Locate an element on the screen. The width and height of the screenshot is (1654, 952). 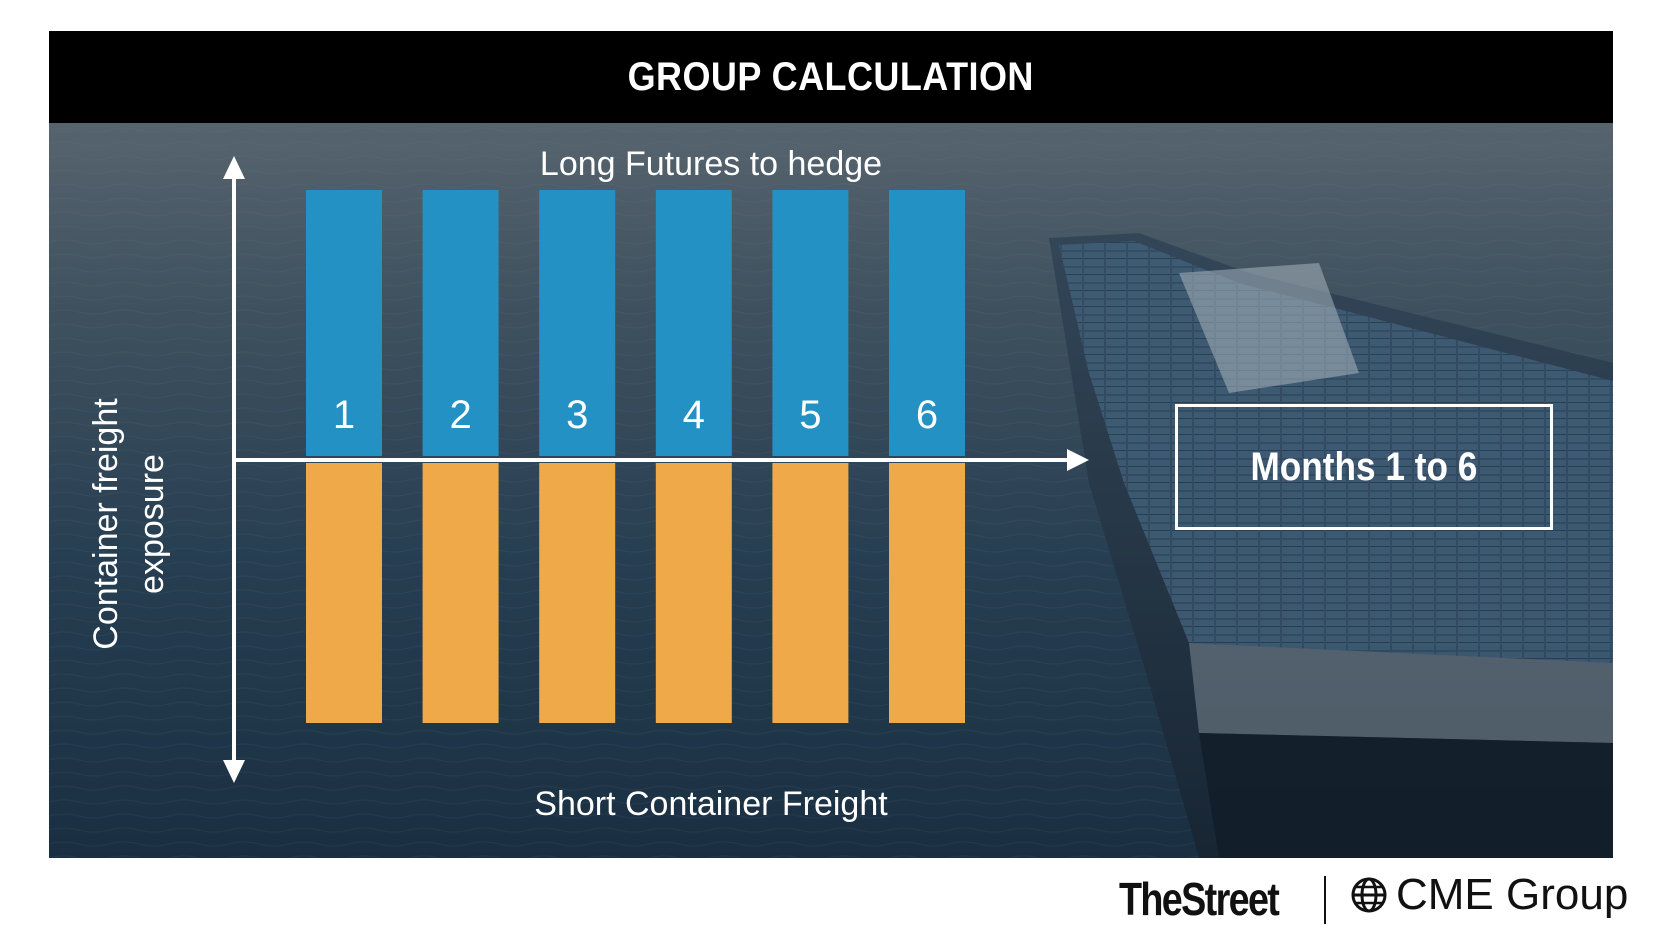
month-number-label: 1 is located at coordinates (344, 415).